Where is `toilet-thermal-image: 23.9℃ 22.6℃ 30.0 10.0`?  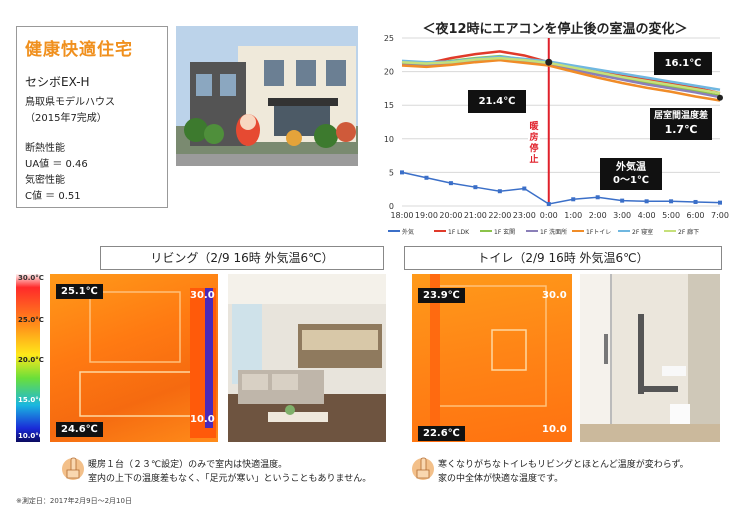 toilet-thermal-image: 23.9℃ 22.6℃ 30.0 10.0 is located at coordinates (492, 358).